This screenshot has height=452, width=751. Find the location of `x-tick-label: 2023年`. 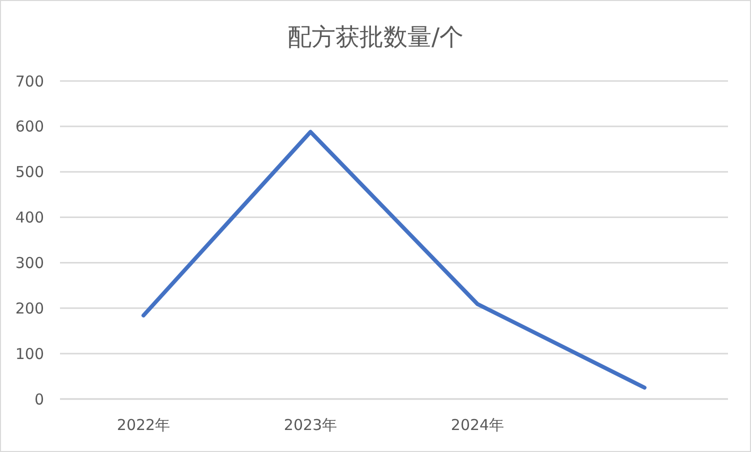

x-tick-label: 2023年 is located at coordinates (311, 425).